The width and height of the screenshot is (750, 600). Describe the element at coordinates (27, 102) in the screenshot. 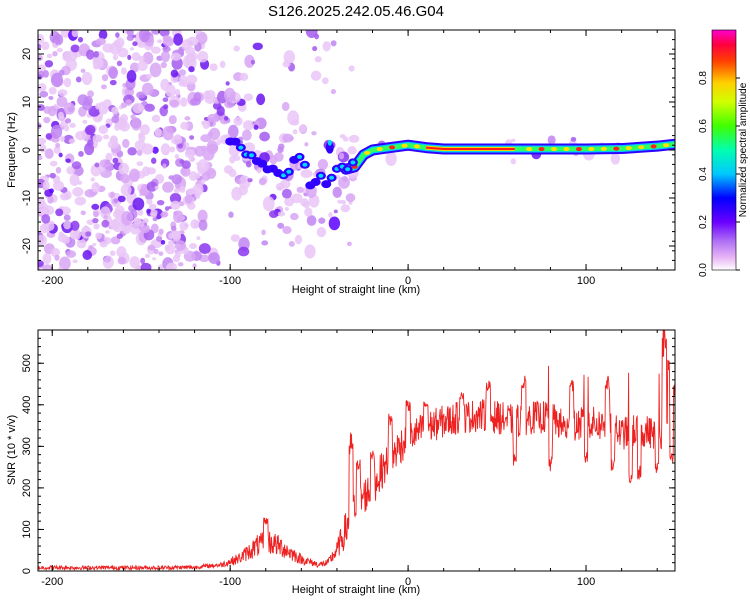

I see `spectrogram-ytick-label-3: 10` at that location.